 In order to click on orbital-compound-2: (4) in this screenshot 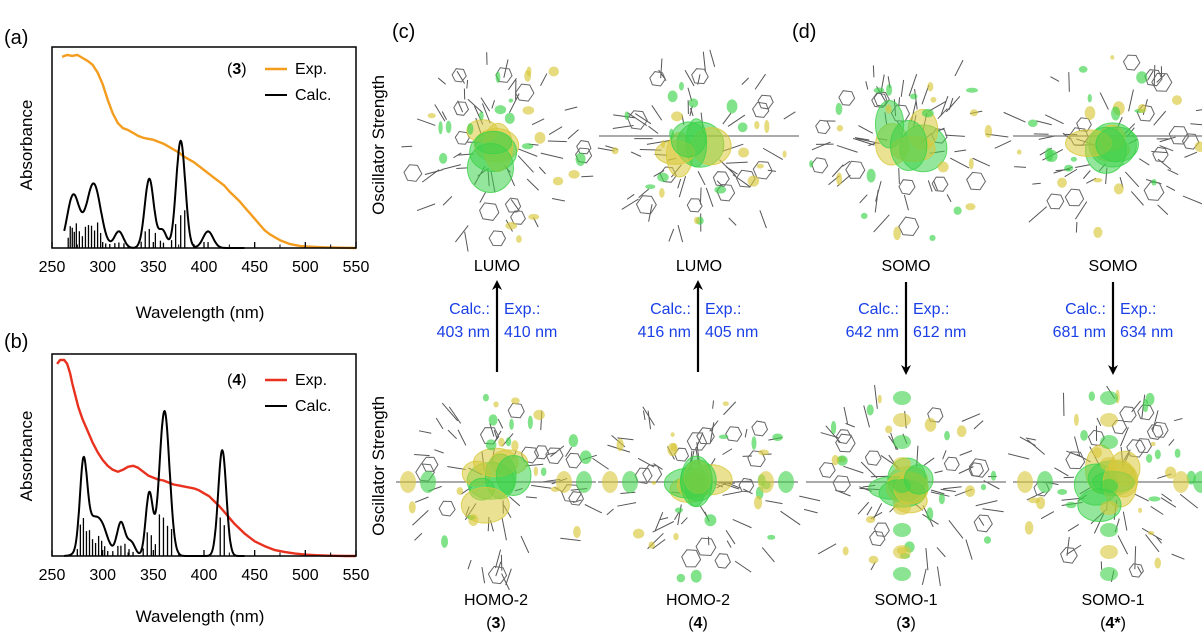, I will do `click(698, 623)`.